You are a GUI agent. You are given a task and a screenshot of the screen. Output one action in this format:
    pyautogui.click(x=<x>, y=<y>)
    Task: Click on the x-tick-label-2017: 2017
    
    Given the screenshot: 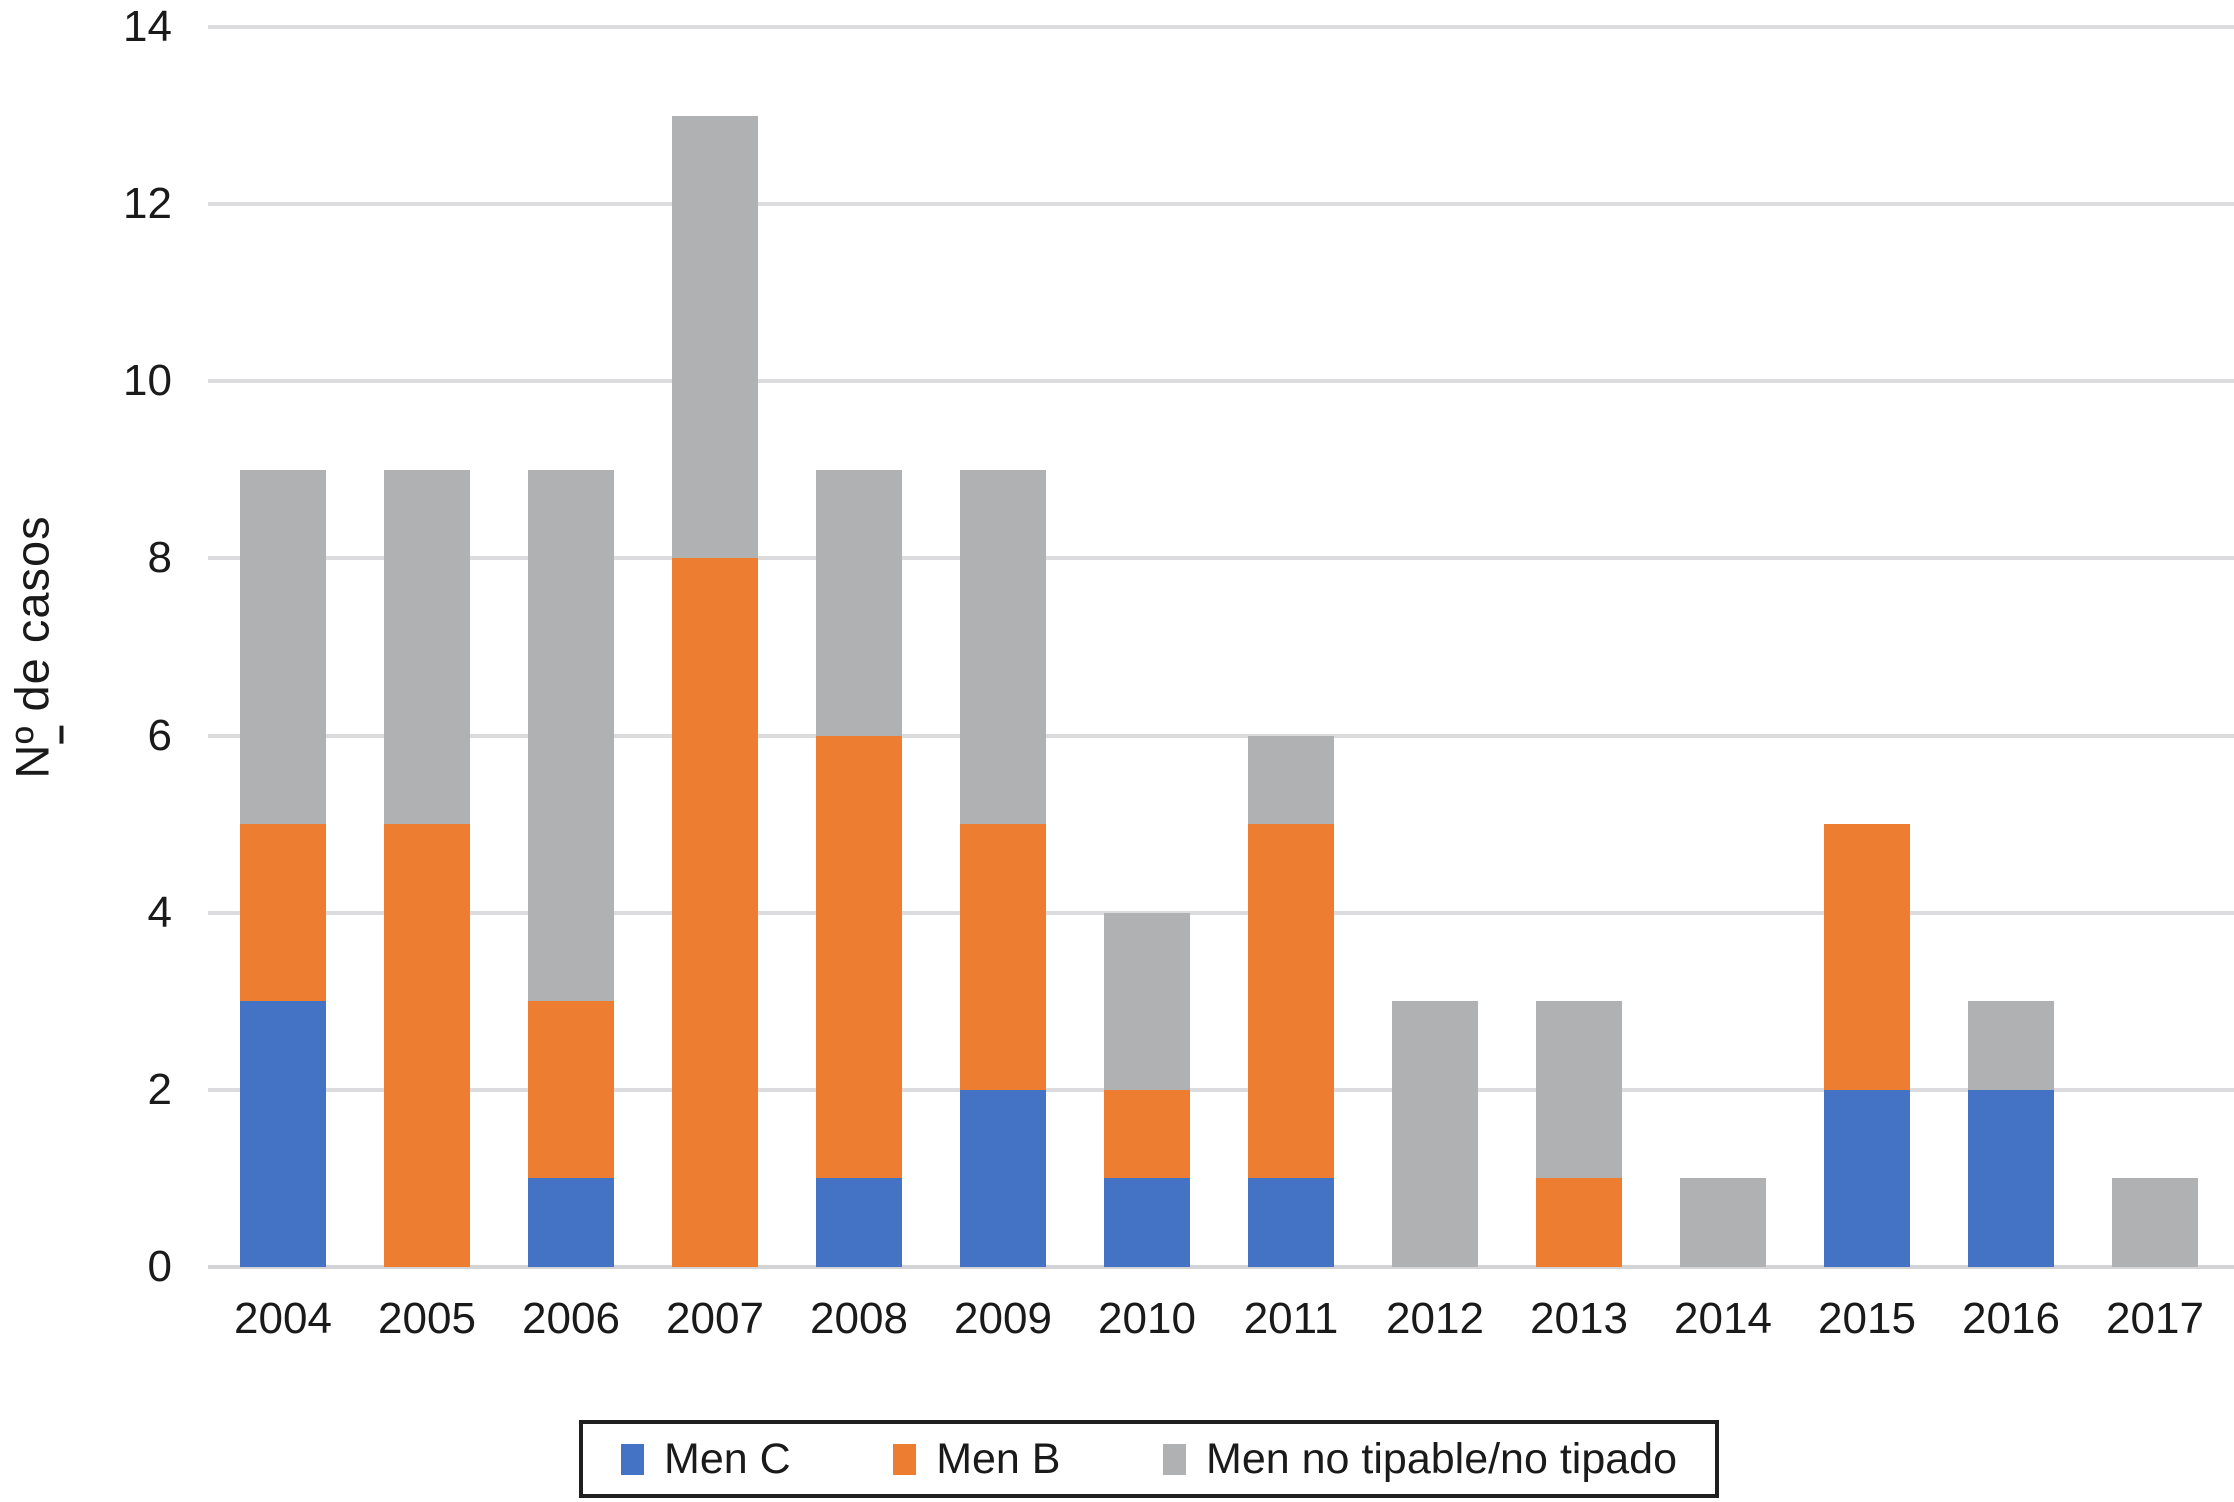 What is the action you would take?
    pyautogui.click(x=2155, y=1318)
    